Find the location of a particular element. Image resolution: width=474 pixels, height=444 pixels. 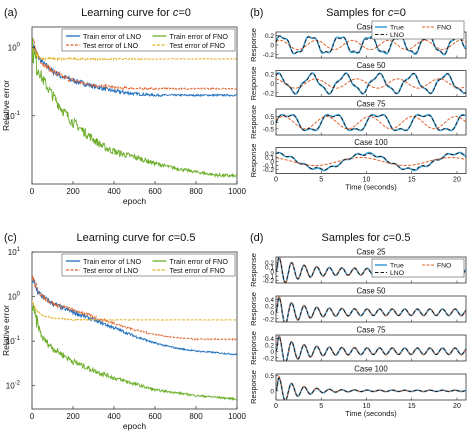

y-tick-label: 10⁻² is located at coordinates (13, 386).